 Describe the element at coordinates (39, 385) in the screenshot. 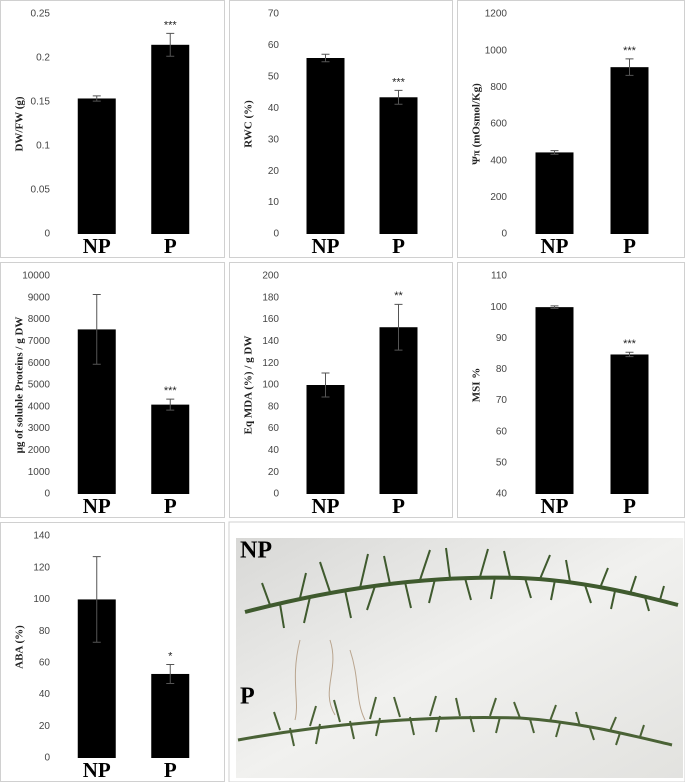

I see `y-tick-label: 5000` at that location.